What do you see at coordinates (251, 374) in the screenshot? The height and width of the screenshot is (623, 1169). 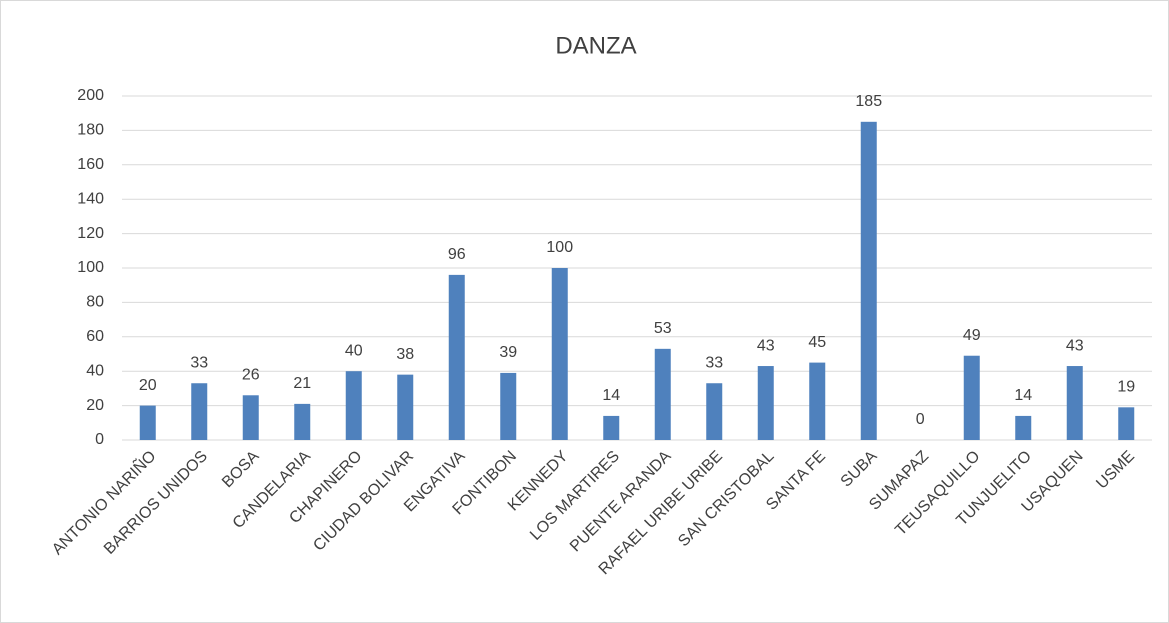 I see `data-label: 26` at bounding box center [251, 374].